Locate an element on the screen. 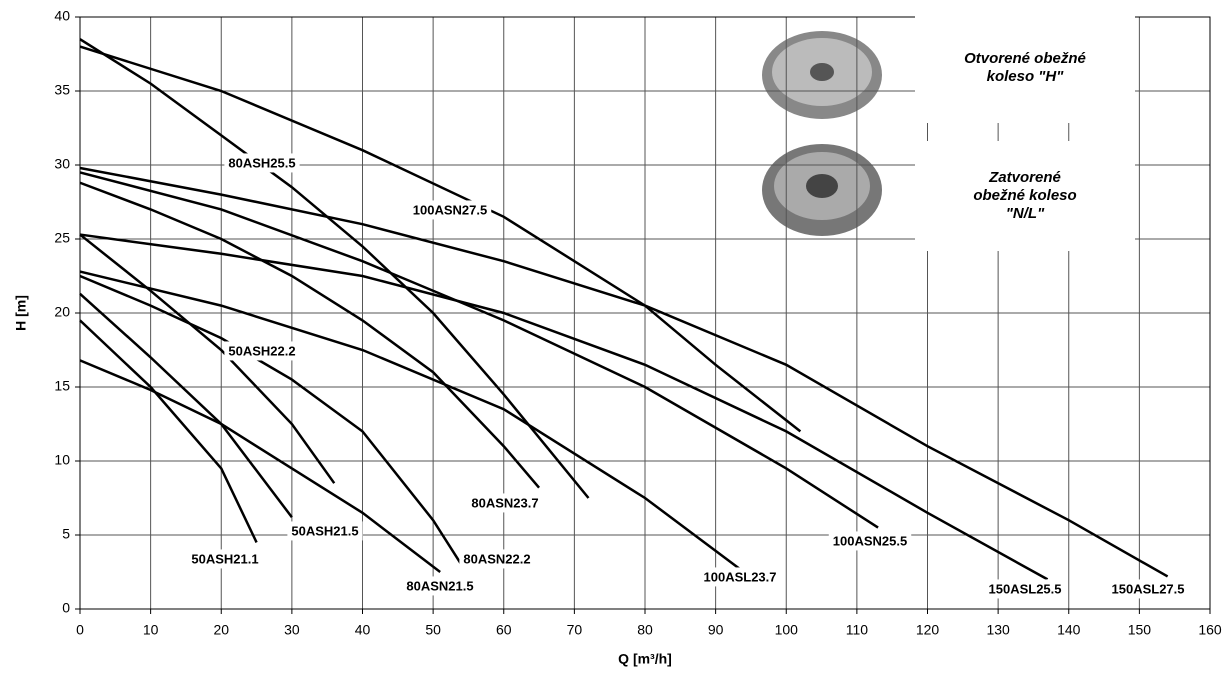  x-tick-label: 160 is located at coordinates (1210, 630).